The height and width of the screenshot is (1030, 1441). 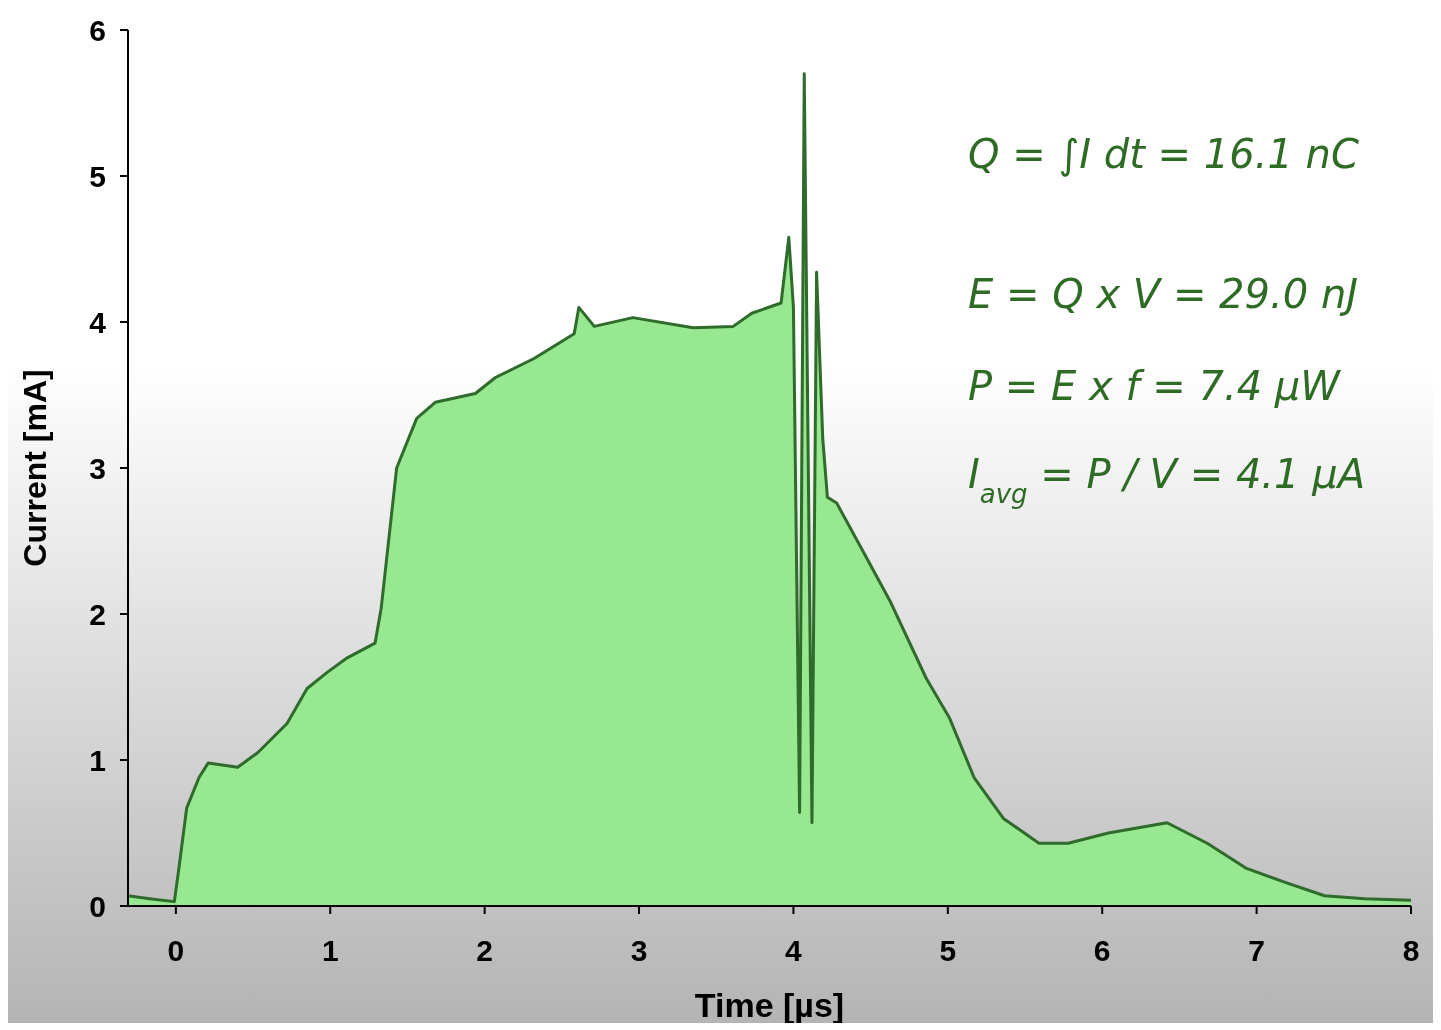 I want to click on x-tick-label: 6, so click(x=1102, y=950).